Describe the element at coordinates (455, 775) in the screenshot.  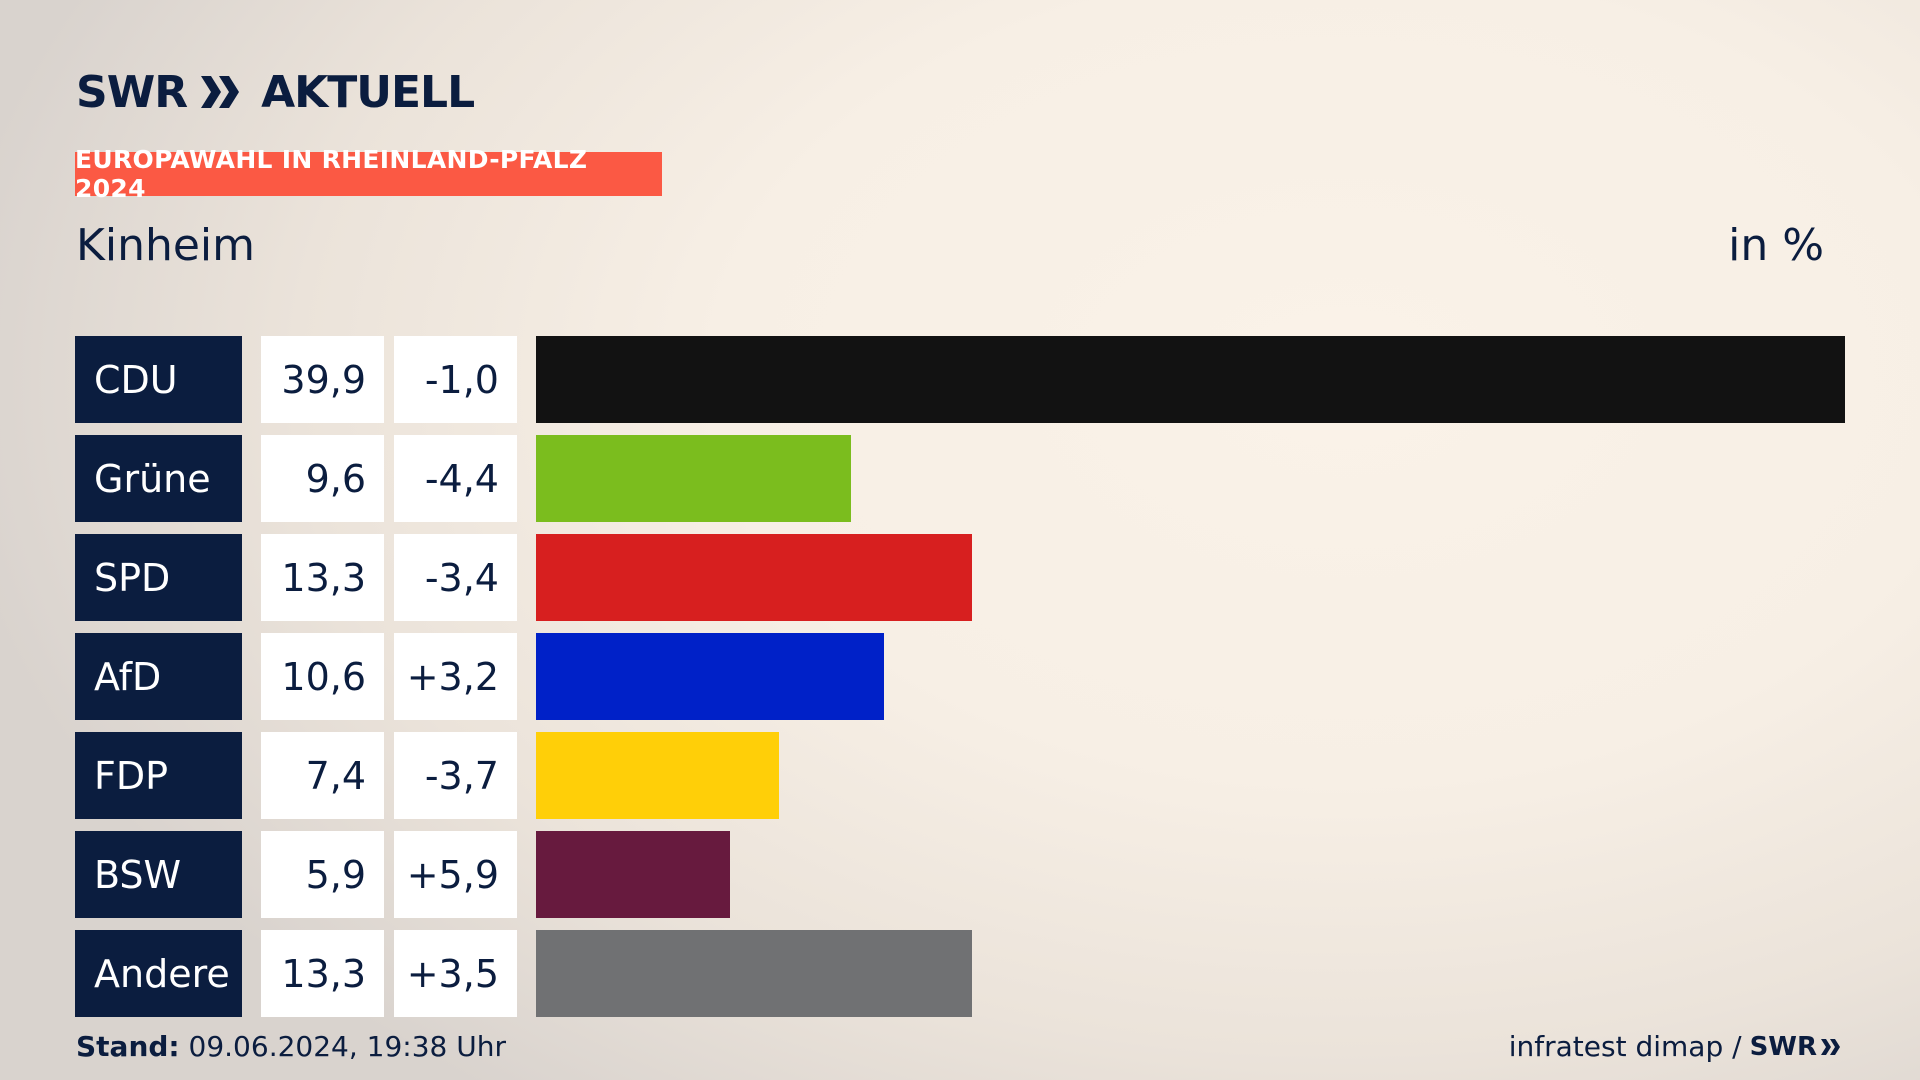
I see `vote-change-value: -3,7` at that location.